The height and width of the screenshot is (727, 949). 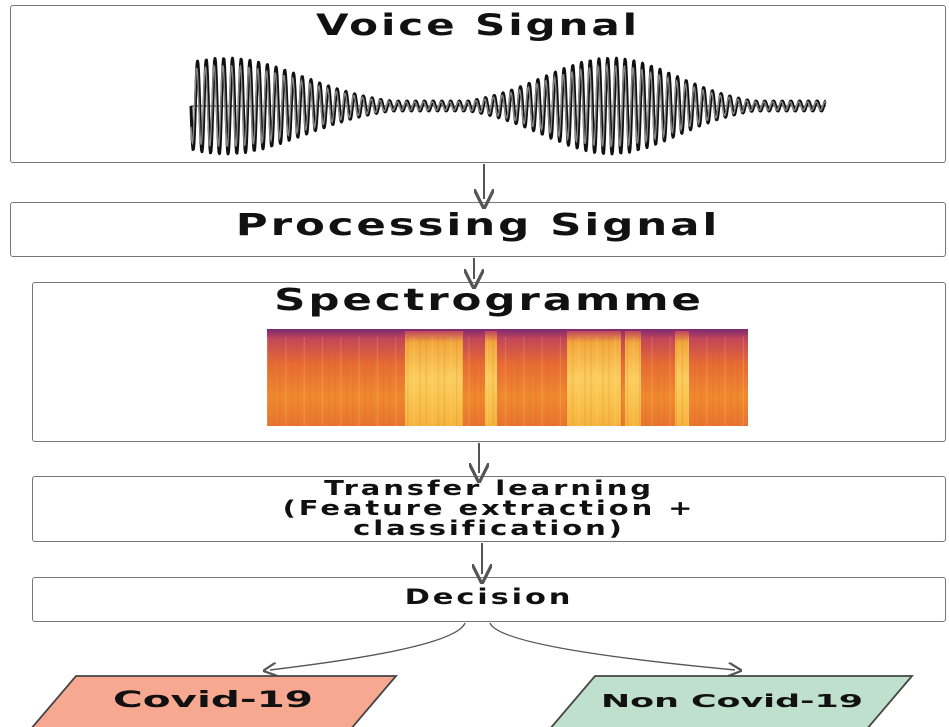 What do you see at coordinates (489, 300) in the screenshot?
I see `spectrogram-title: Spectrogramme` at bounding box center [489, 300].